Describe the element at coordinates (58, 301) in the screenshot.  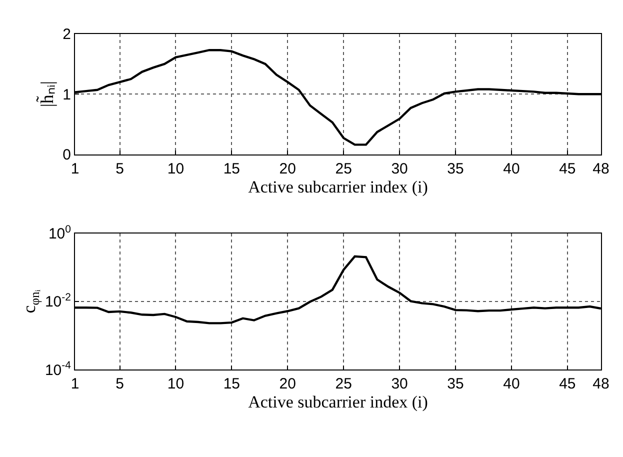
I see `y-tick-label: 10$^{-2}$` at that location.